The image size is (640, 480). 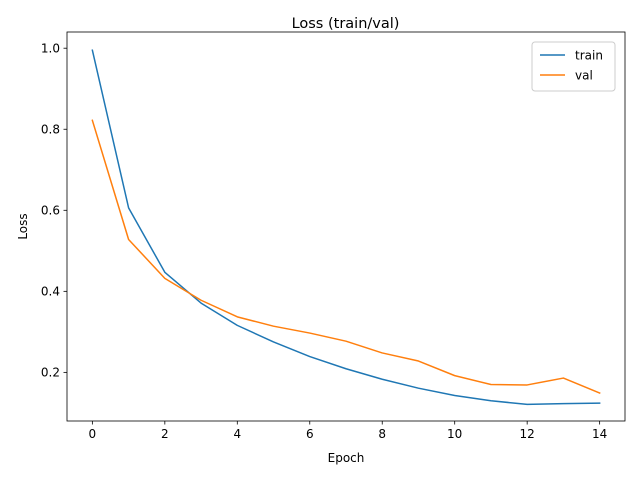 I want to click on x-tick-label: 0, so click(x=93, y=434).